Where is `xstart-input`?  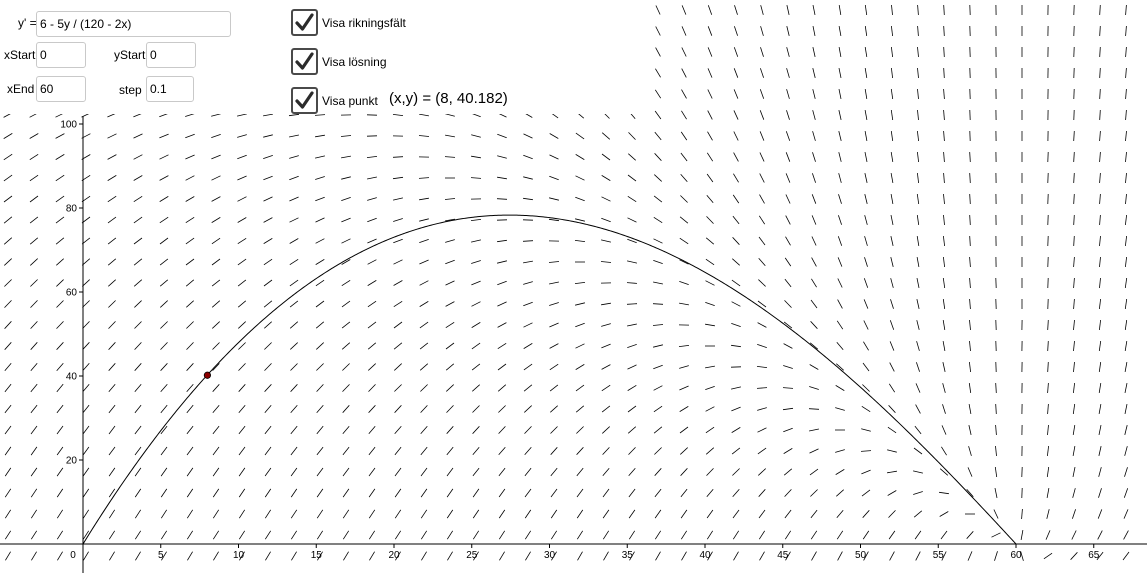
xstart-input is located at coordinates (61, 55).